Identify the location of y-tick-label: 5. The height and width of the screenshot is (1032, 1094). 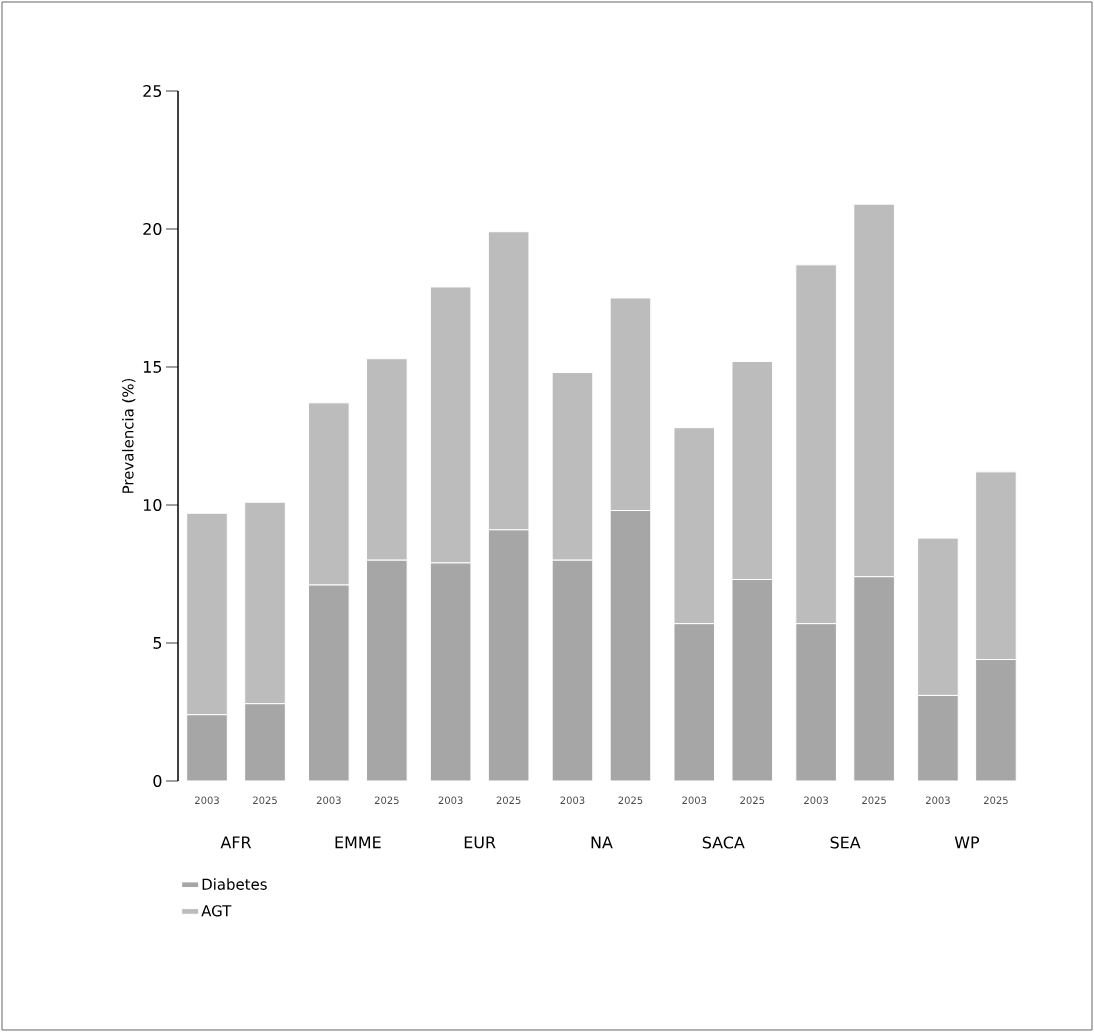
(157, 643).